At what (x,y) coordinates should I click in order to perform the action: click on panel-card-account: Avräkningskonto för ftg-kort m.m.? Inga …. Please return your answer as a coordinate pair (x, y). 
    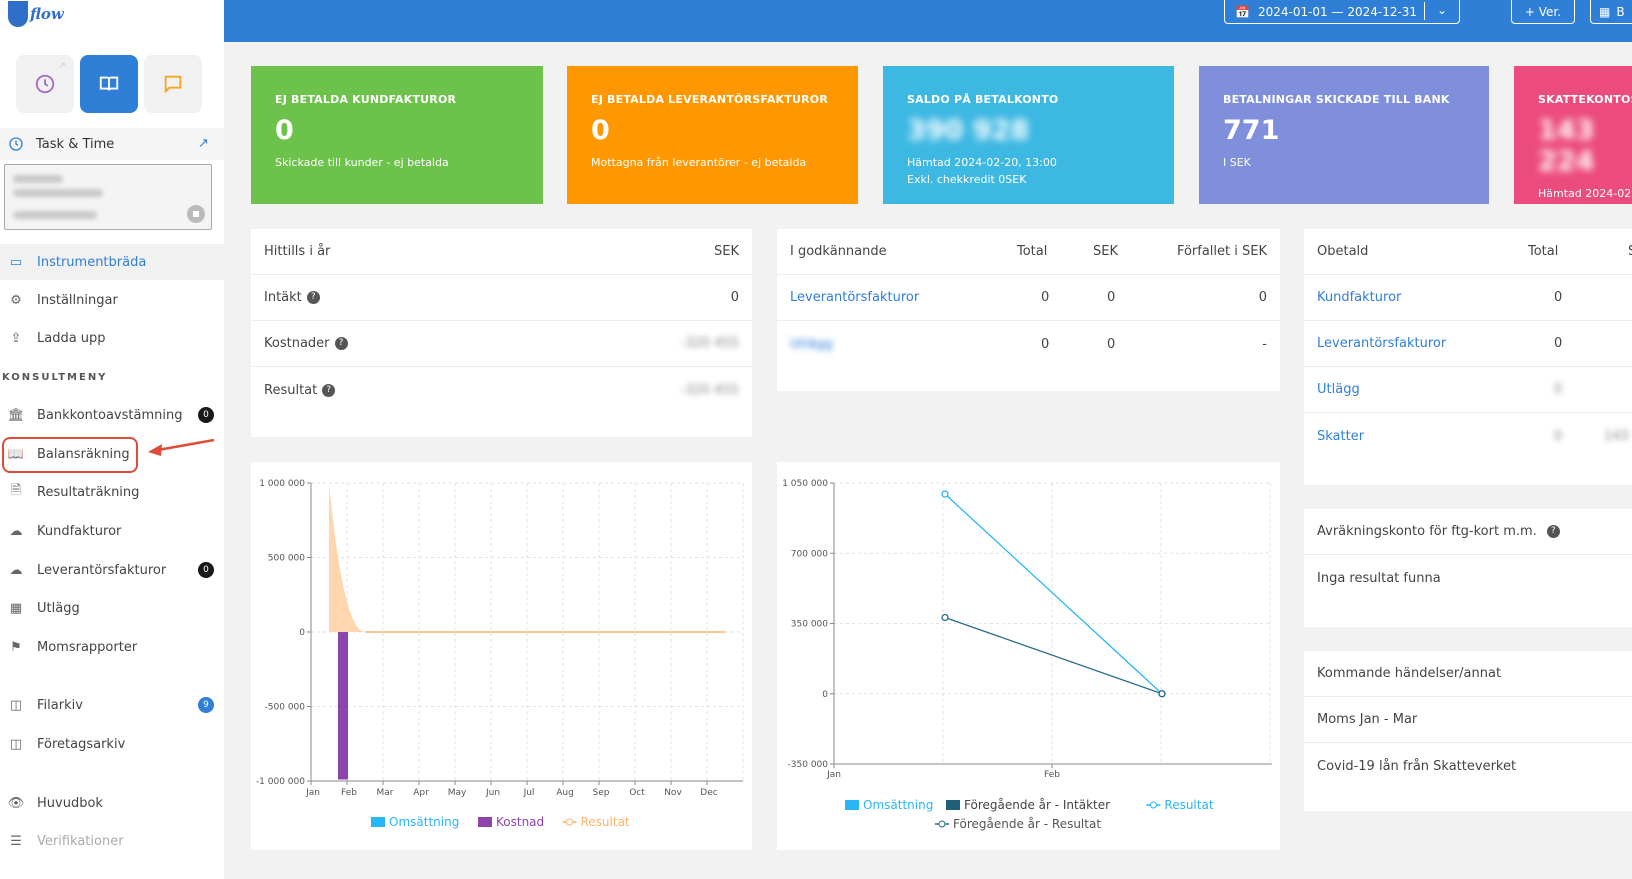
    Looking at the image, I should click on (1468, 568).